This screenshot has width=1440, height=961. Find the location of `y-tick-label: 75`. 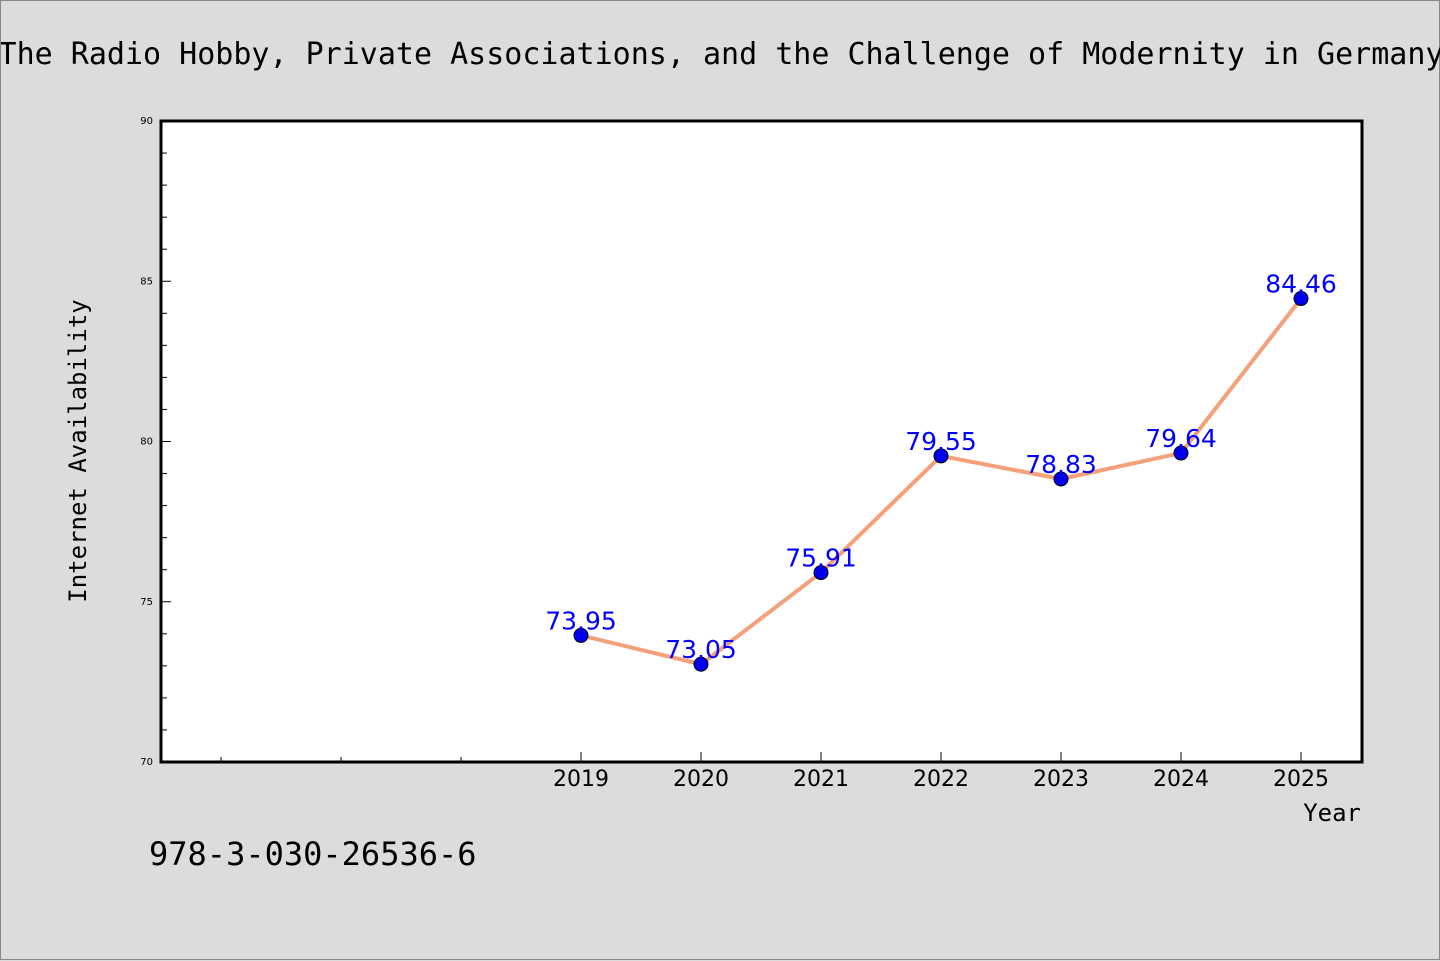

y-tick-label: 75 is located at coordinates (146, 602).